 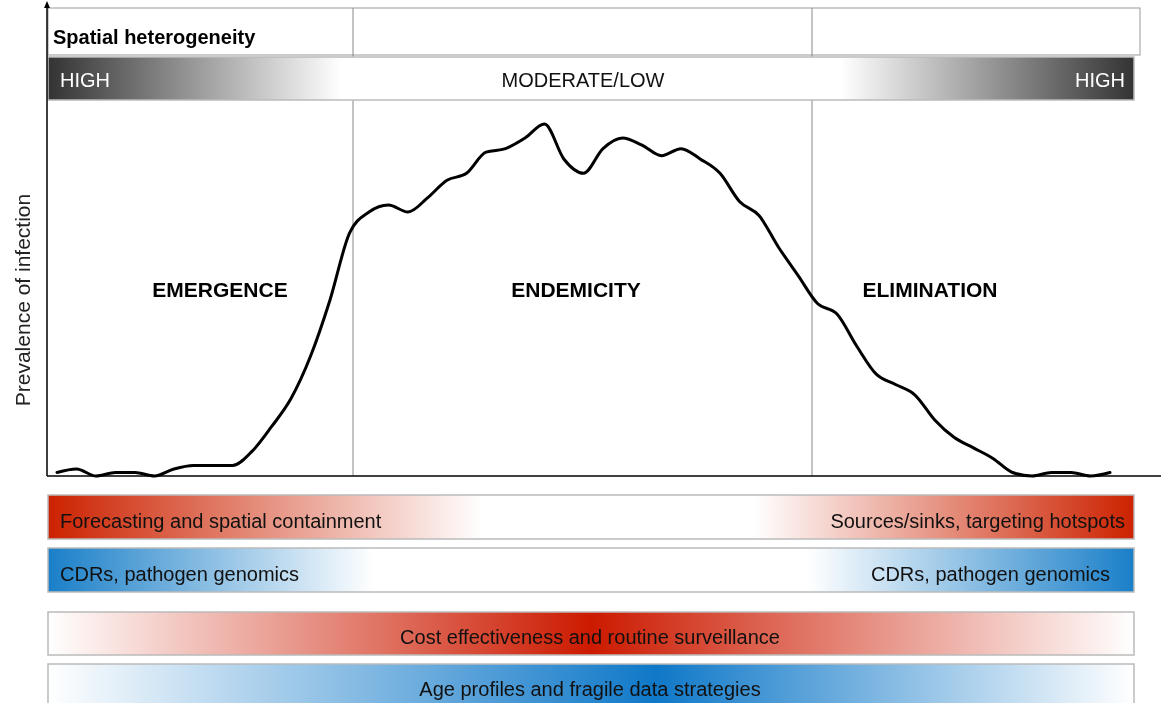 I want to click on annotation: EMERGENCE, so click(x=220, y=289).